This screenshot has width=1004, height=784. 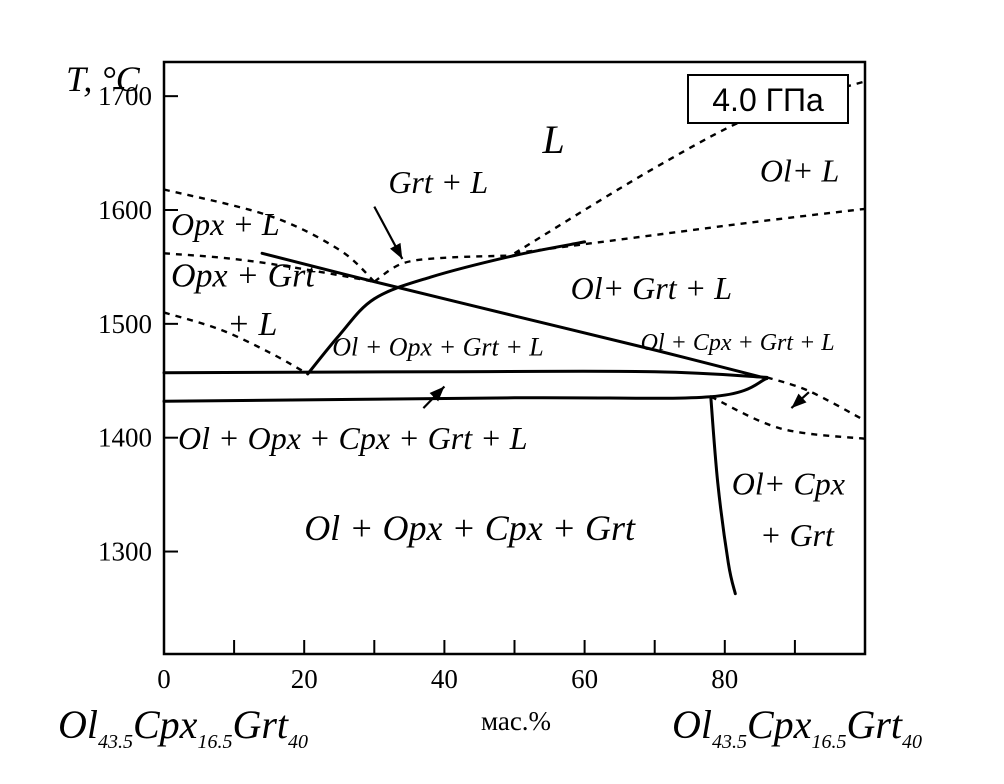 I want to click on y-axis-title: T, °C, so click(x=103, y=79).